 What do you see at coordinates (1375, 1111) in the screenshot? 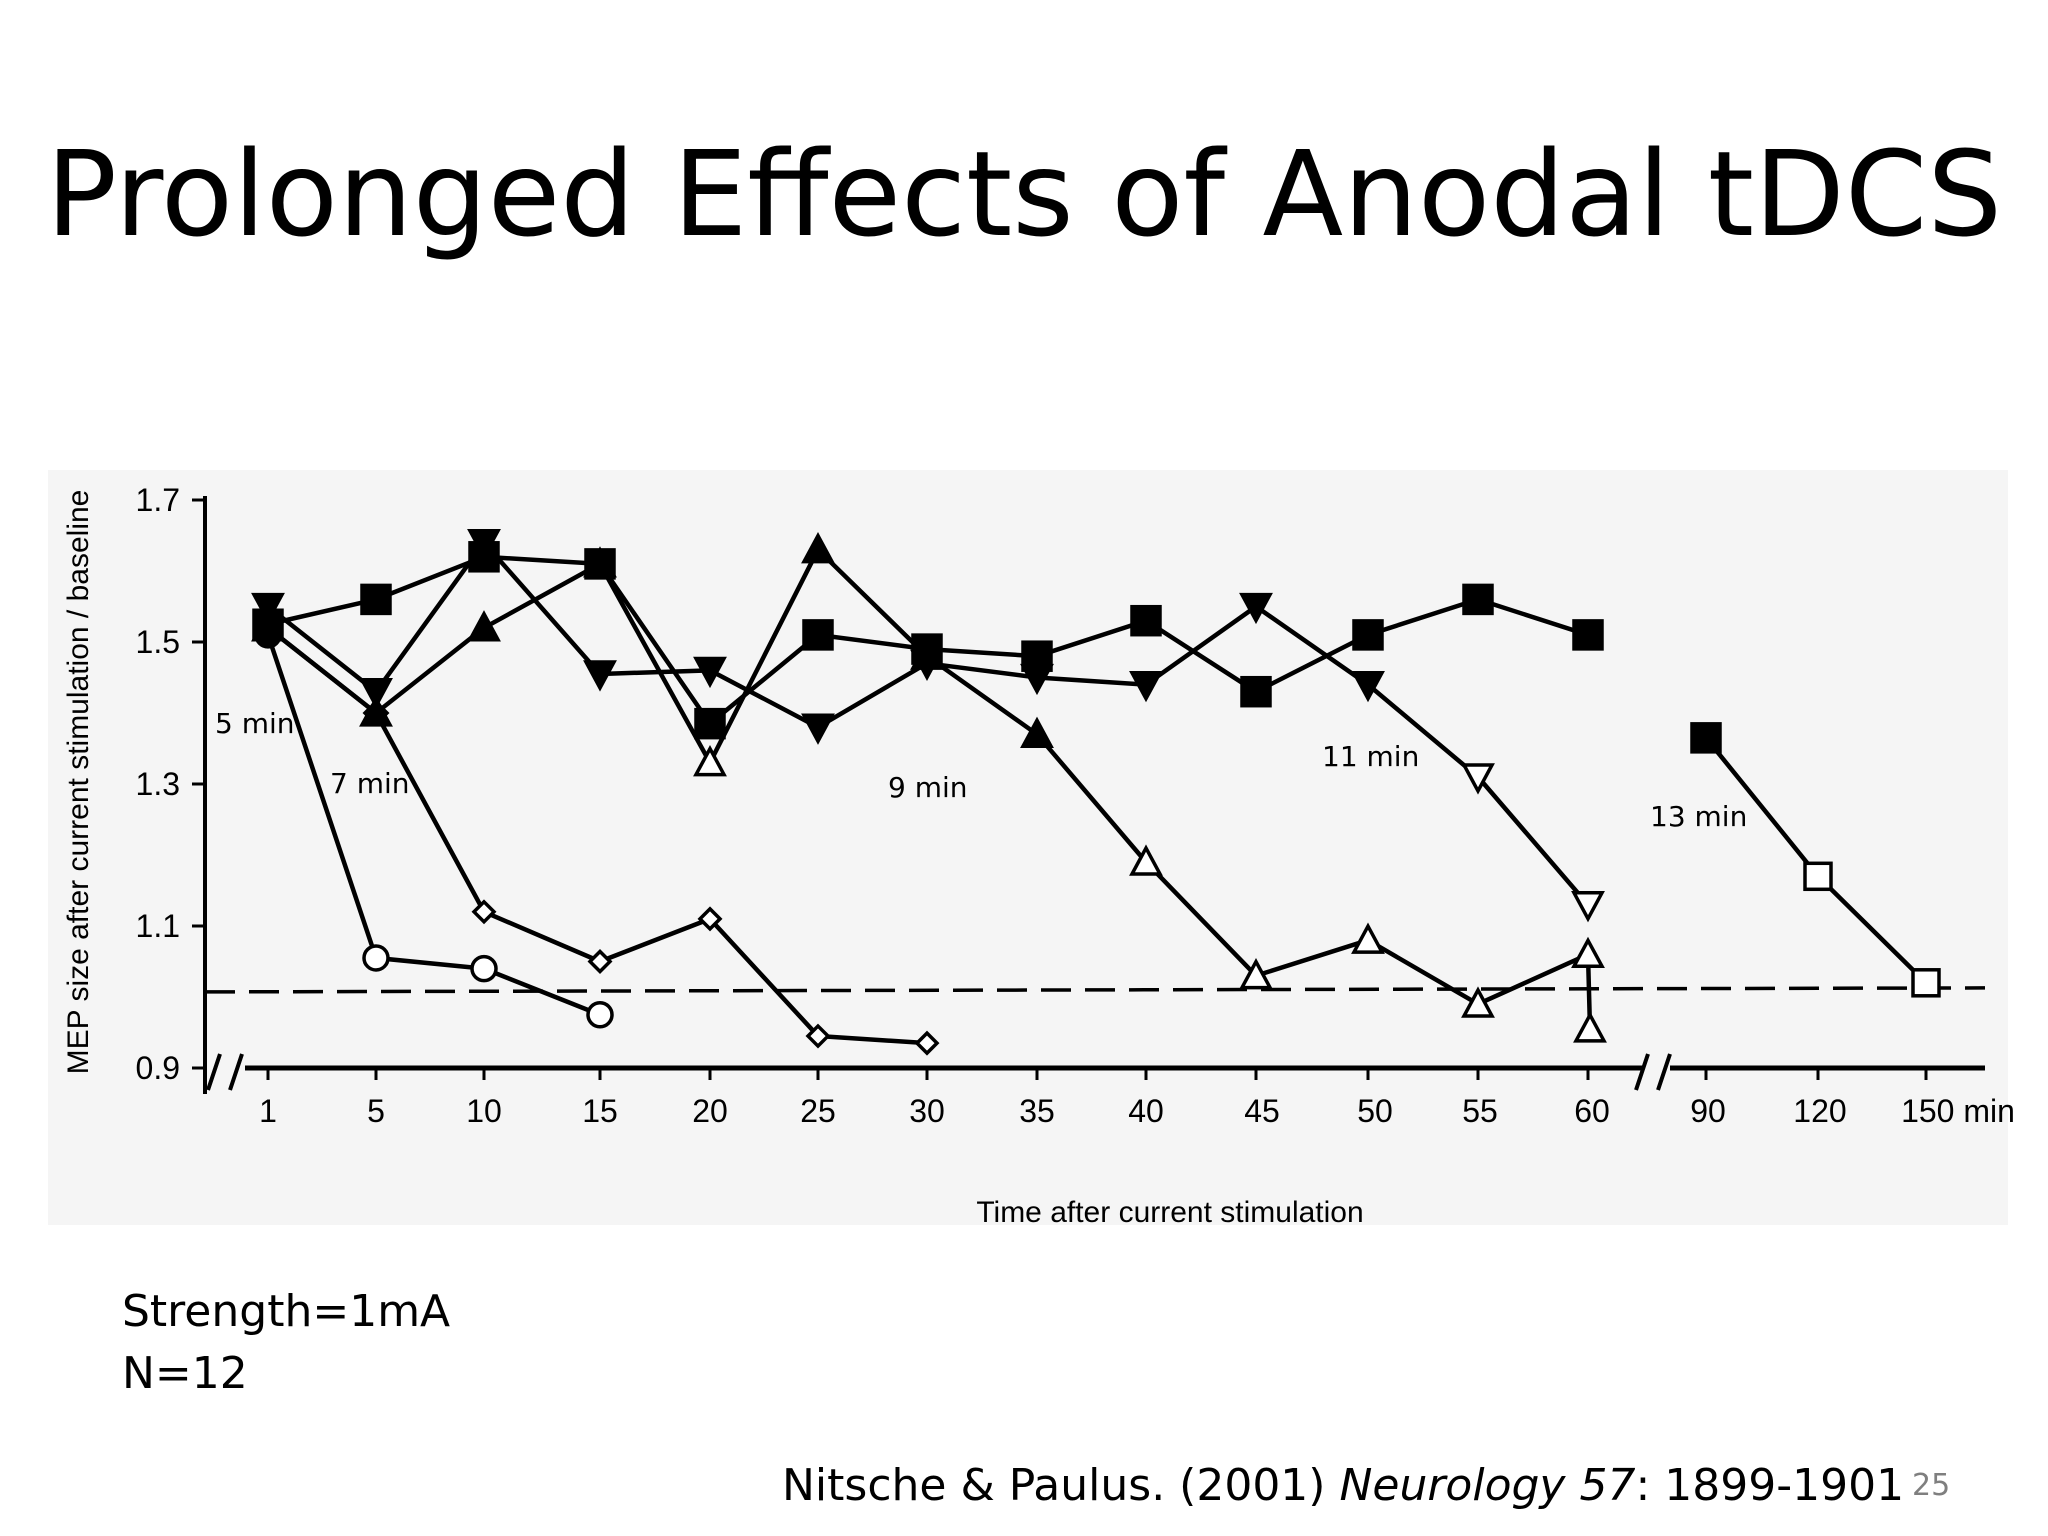
I see `x-tick-label: 50` at bounding box center [1375, 1111].